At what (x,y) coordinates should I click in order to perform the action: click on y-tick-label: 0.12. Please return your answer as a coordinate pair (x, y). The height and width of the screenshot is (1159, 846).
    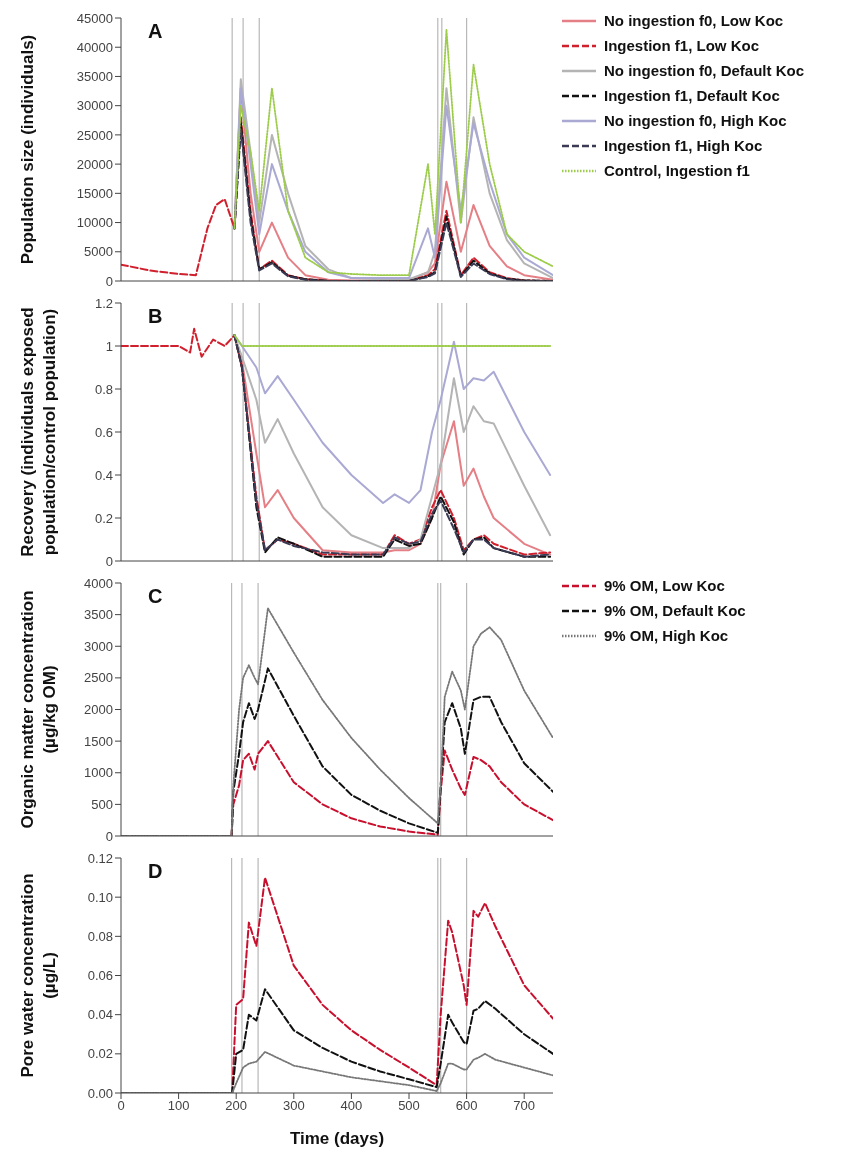
    Looking at the image, I should click on (100, 858).